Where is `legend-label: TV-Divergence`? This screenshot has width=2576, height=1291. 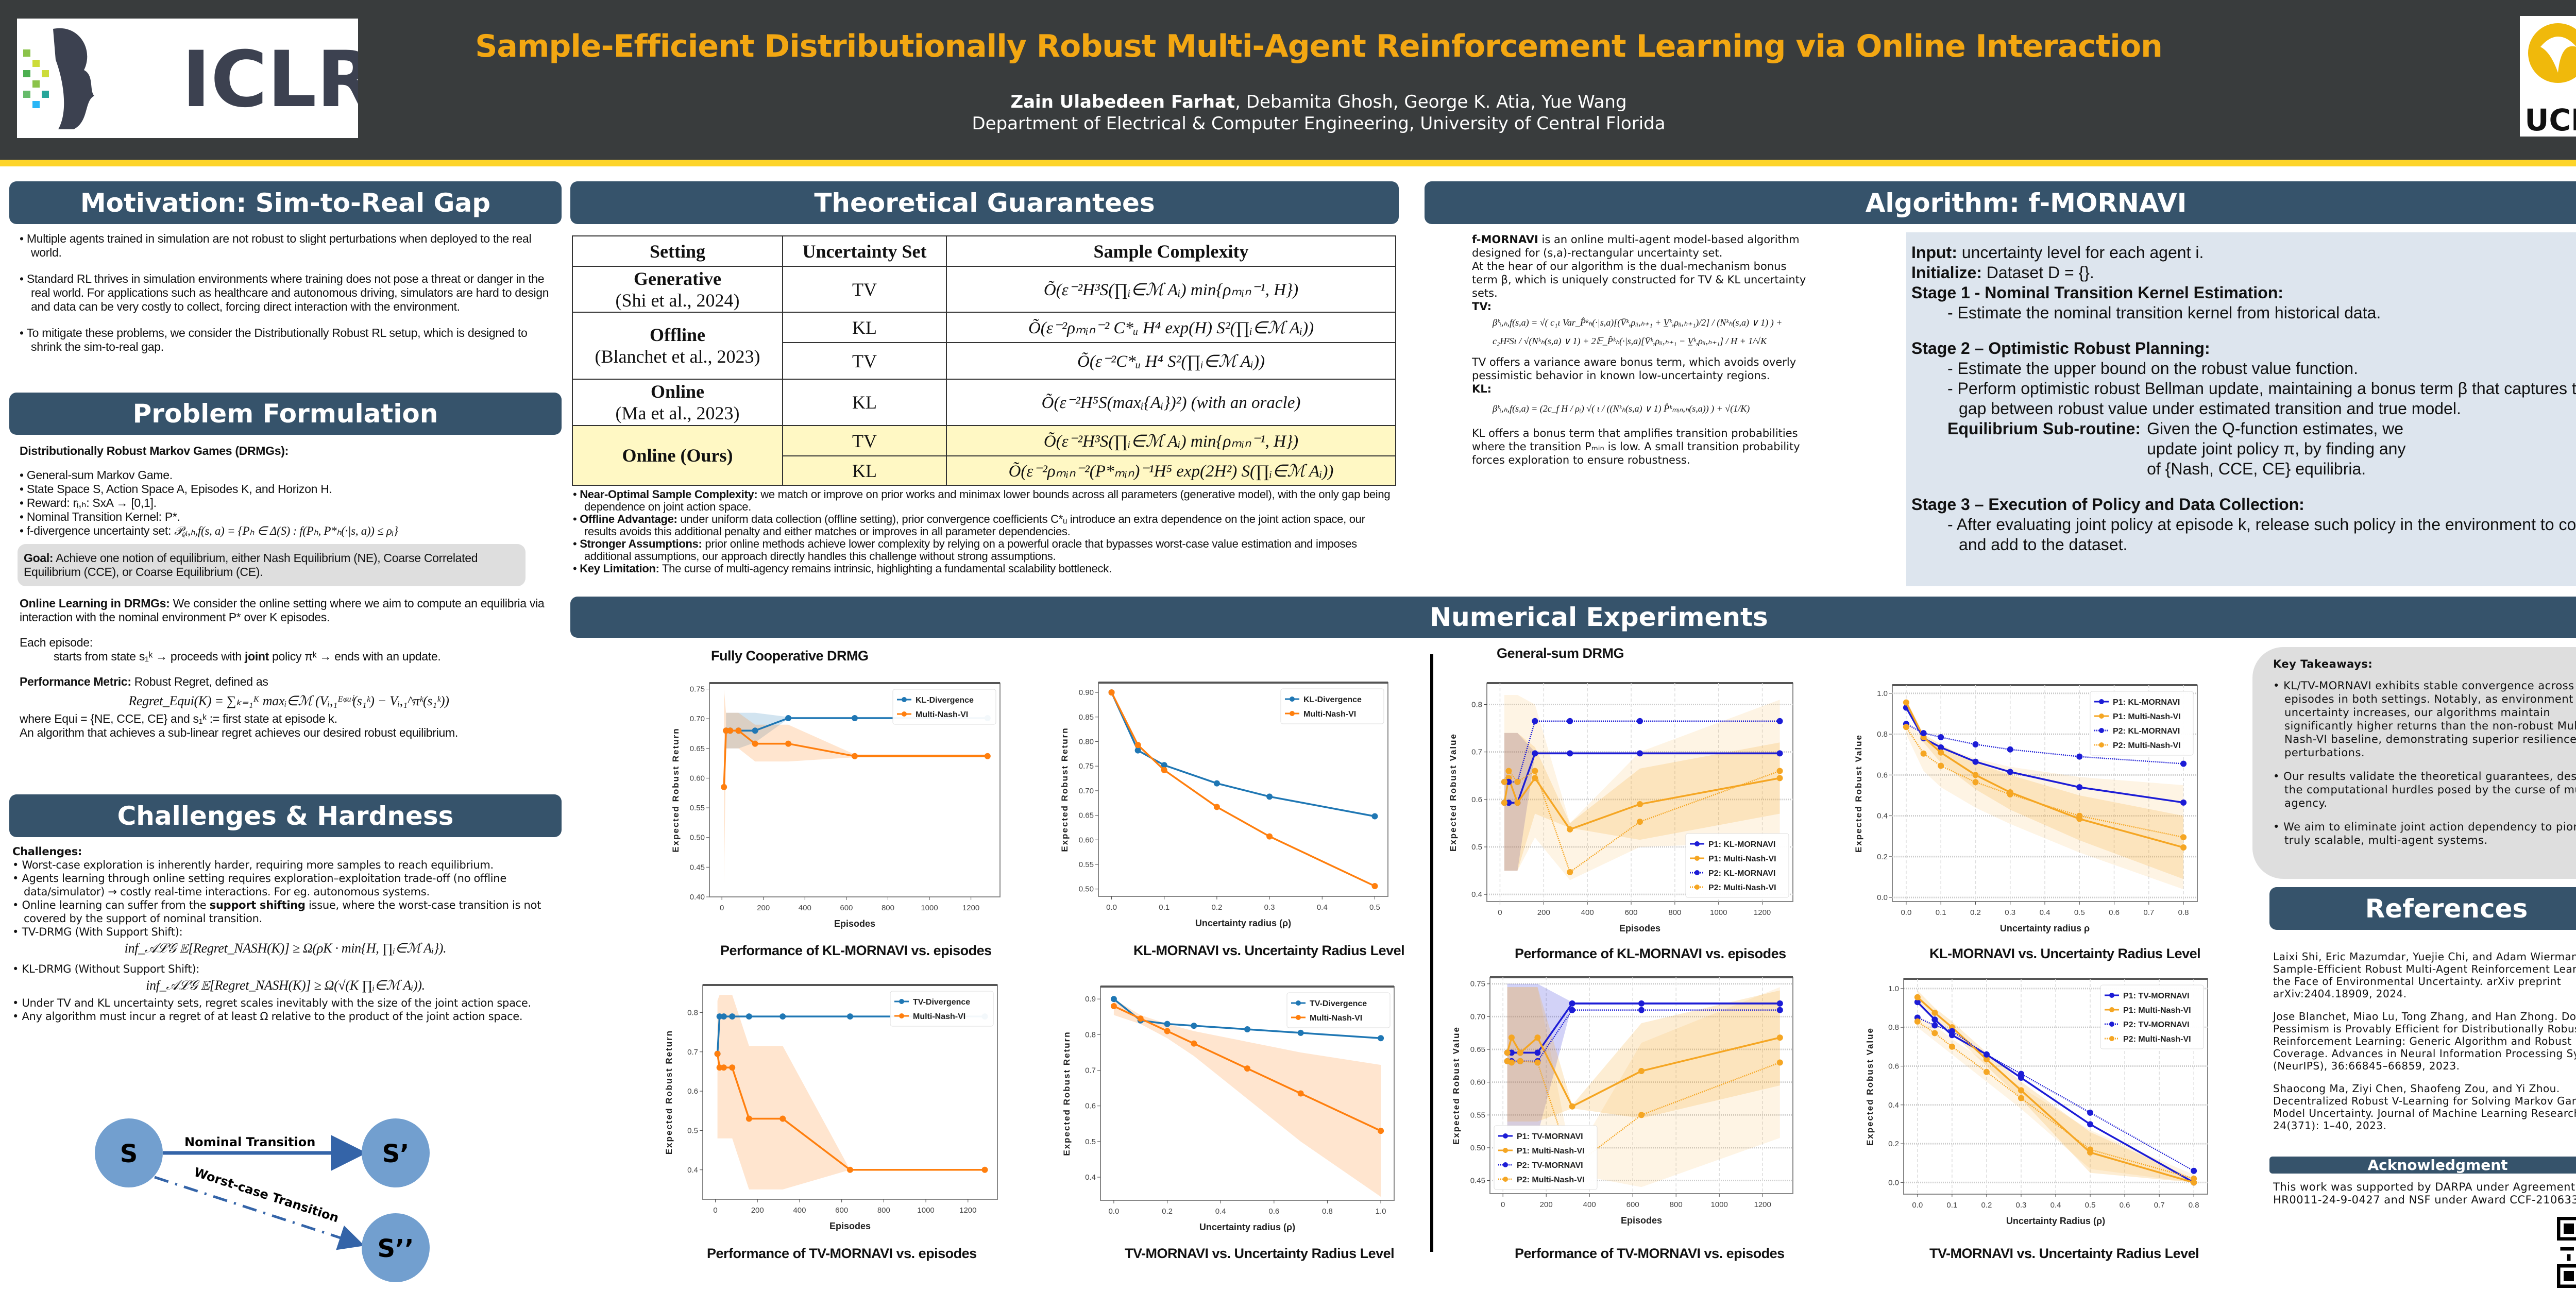
legend-label: TV-Divergence is located at coordinates (1338, 1004).